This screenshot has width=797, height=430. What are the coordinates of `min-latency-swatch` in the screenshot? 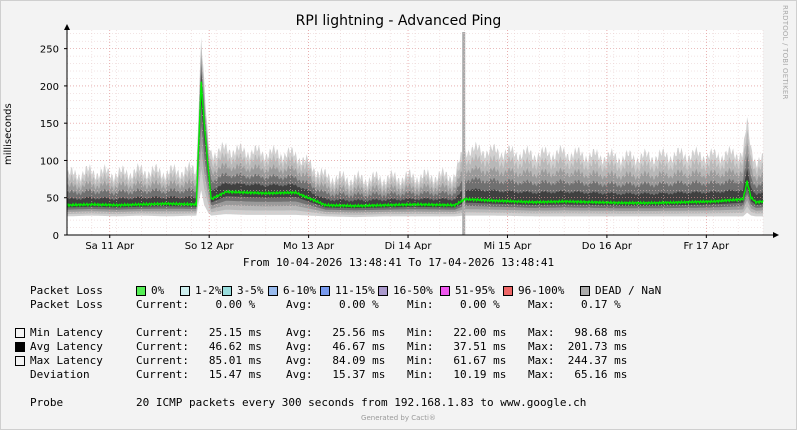 It's located at (20, 333).